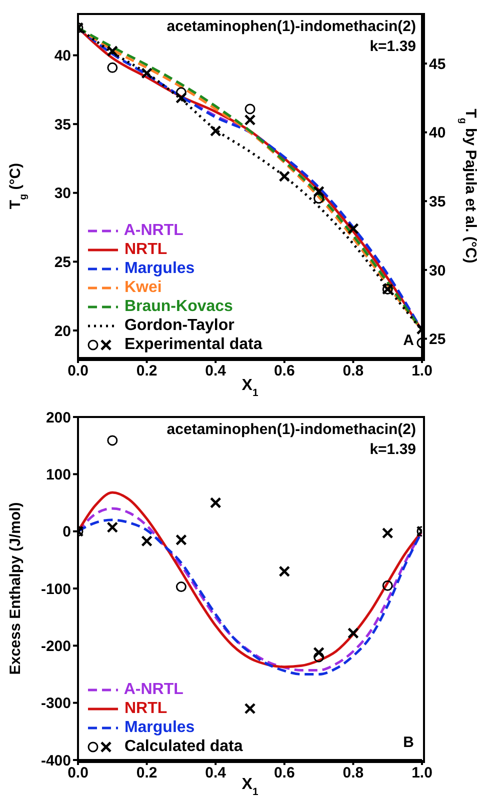  What do you see at coordinates (408, 340) in the screenshot?
I see `annotation: A` at bounding box center [408, 340].